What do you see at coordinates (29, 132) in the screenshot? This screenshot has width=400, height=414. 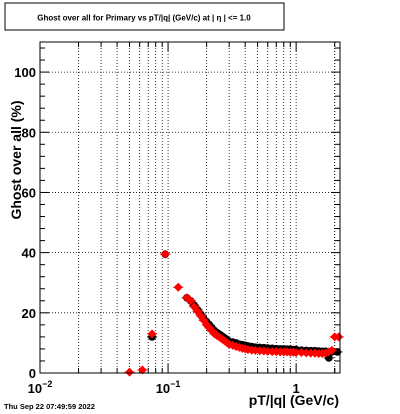 I see `y-tick-label: 80` at bounding box center [29, 132].